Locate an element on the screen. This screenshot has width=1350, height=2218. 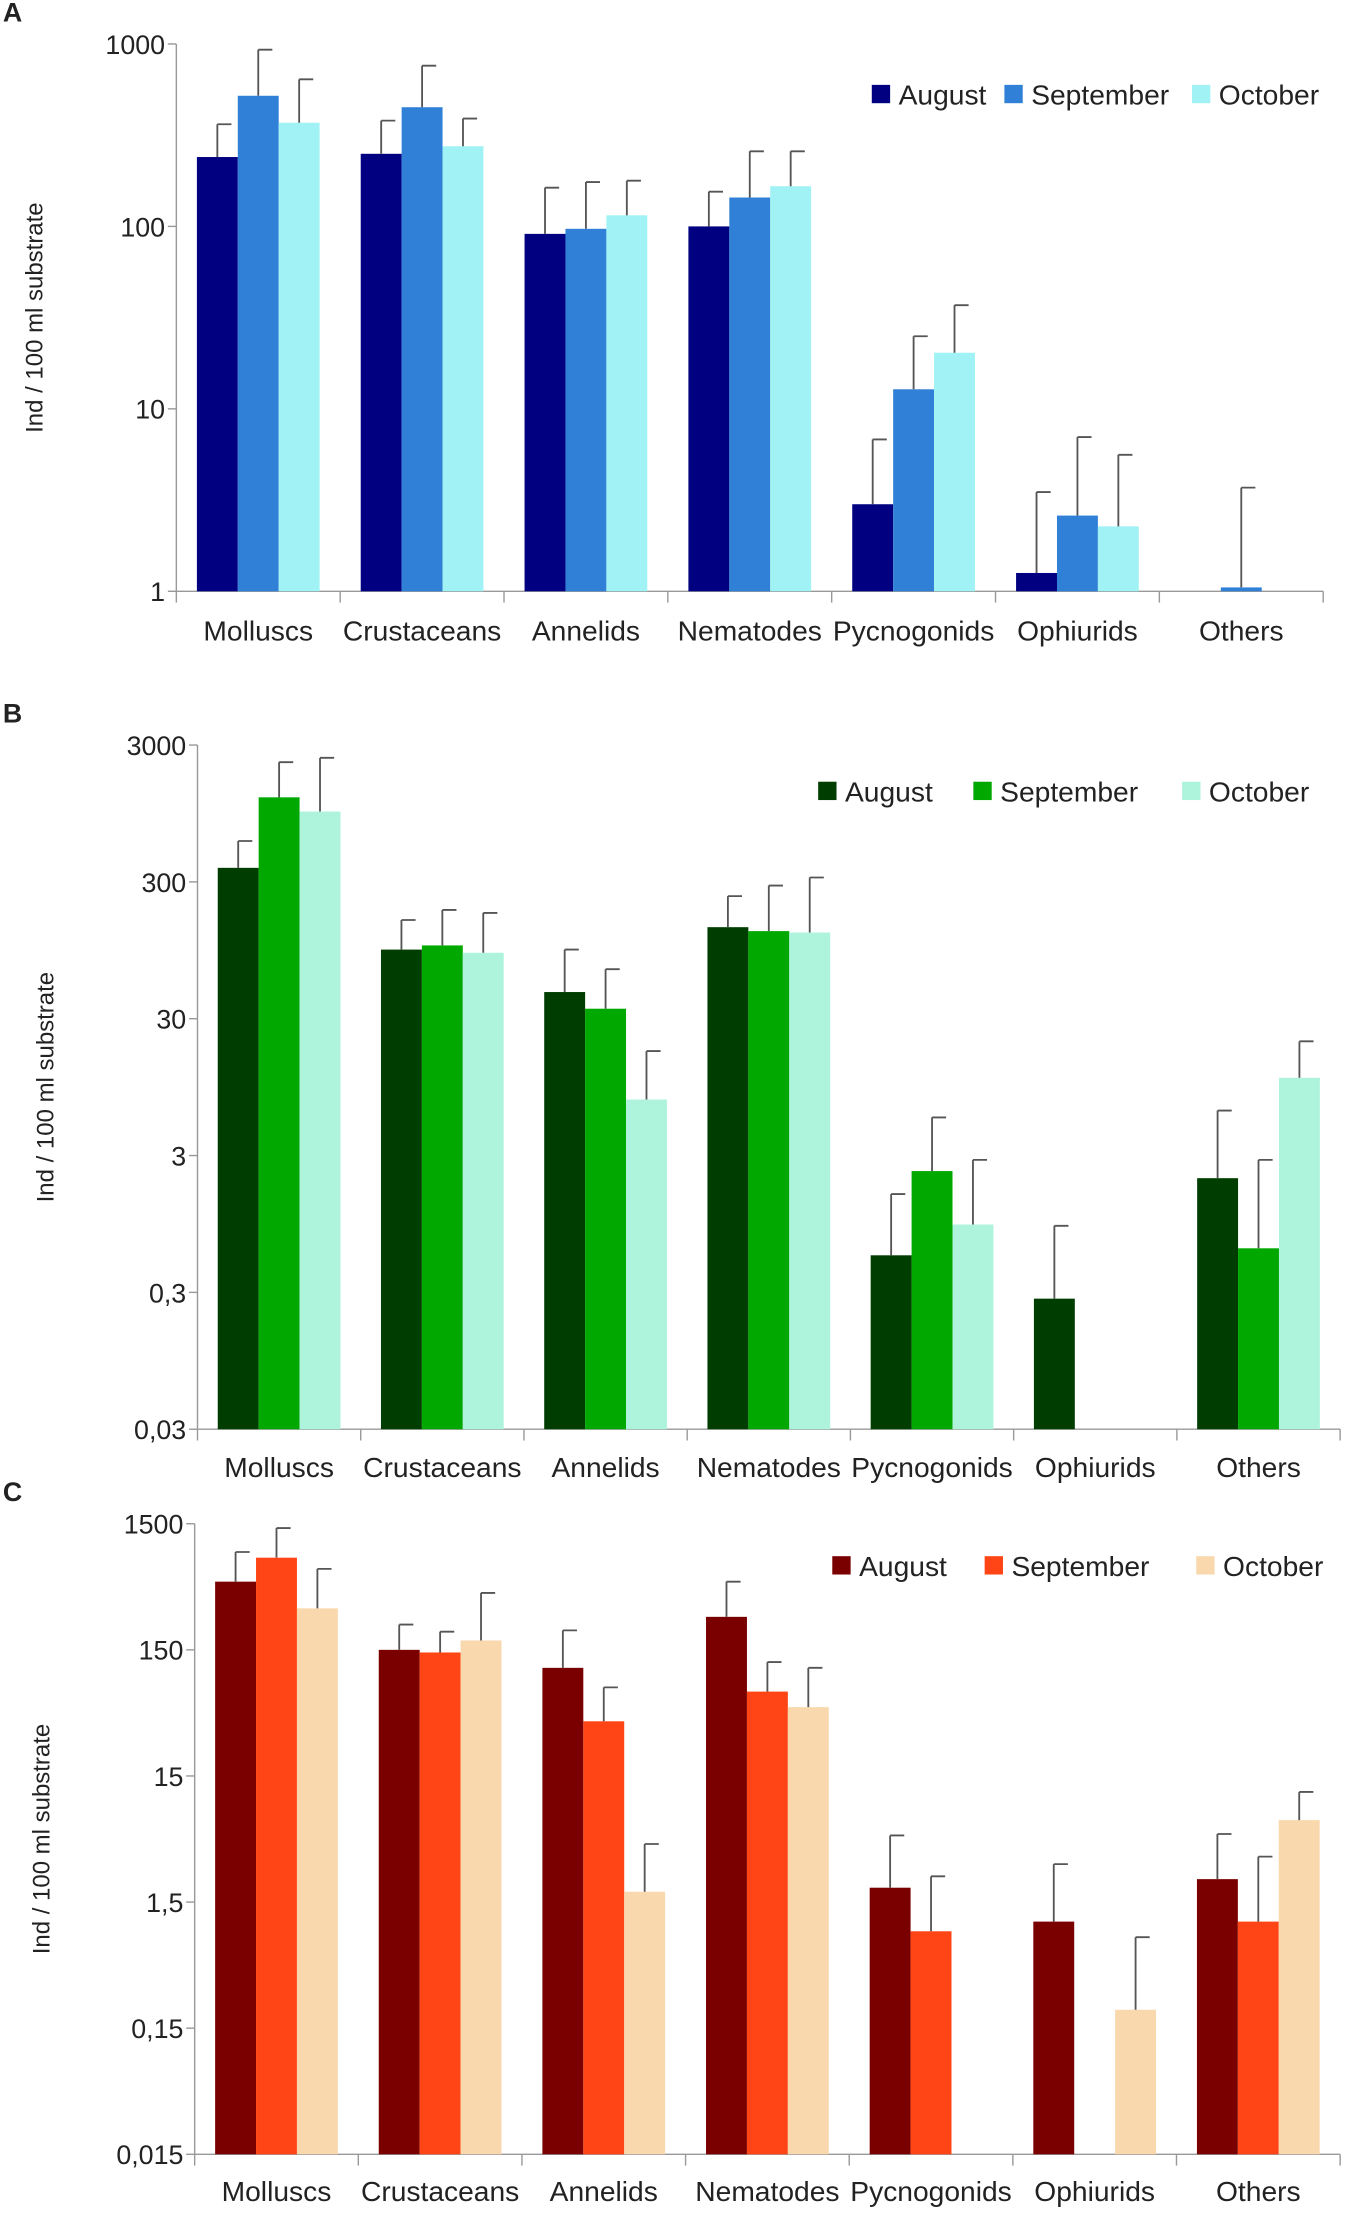
y-tick-label: 1,5 is located at coordinates (164, 1903).